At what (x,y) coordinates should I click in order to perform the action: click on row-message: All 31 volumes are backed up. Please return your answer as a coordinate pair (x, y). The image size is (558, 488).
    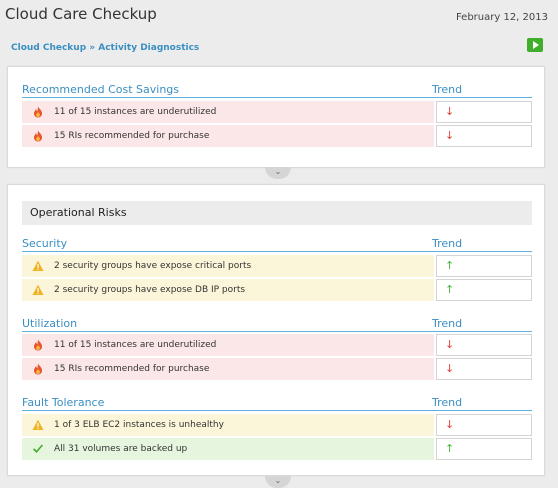
    Looking at the image, I should click on (228, 449).